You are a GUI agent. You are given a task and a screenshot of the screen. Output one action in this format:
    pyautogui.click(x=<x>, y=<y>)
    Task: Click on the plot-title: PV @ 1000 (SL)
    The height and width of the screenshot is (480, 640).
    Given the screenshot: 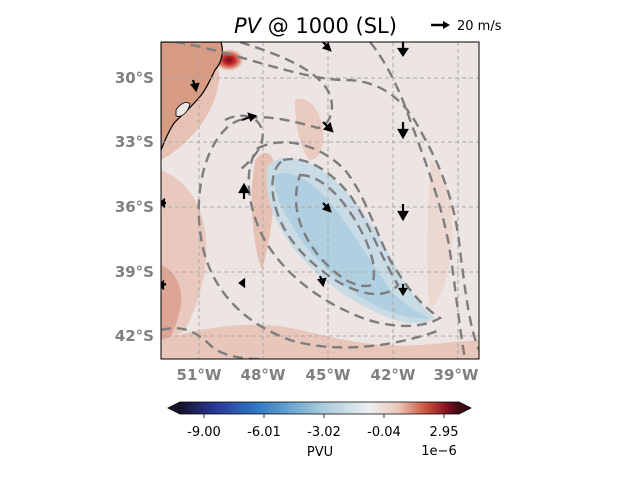 What is the action you would take?
    pyautogui.click(x=315, y=26)
    